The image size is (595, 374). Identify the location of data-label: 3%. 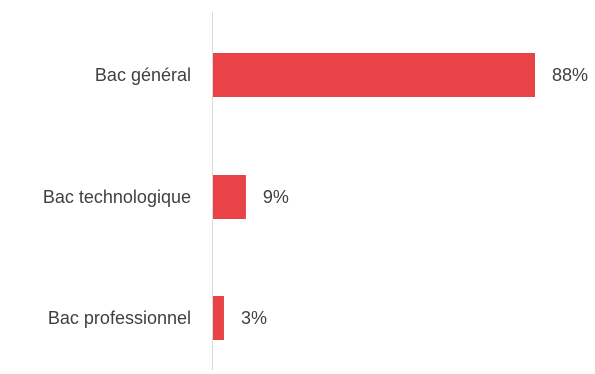
(254, 318).